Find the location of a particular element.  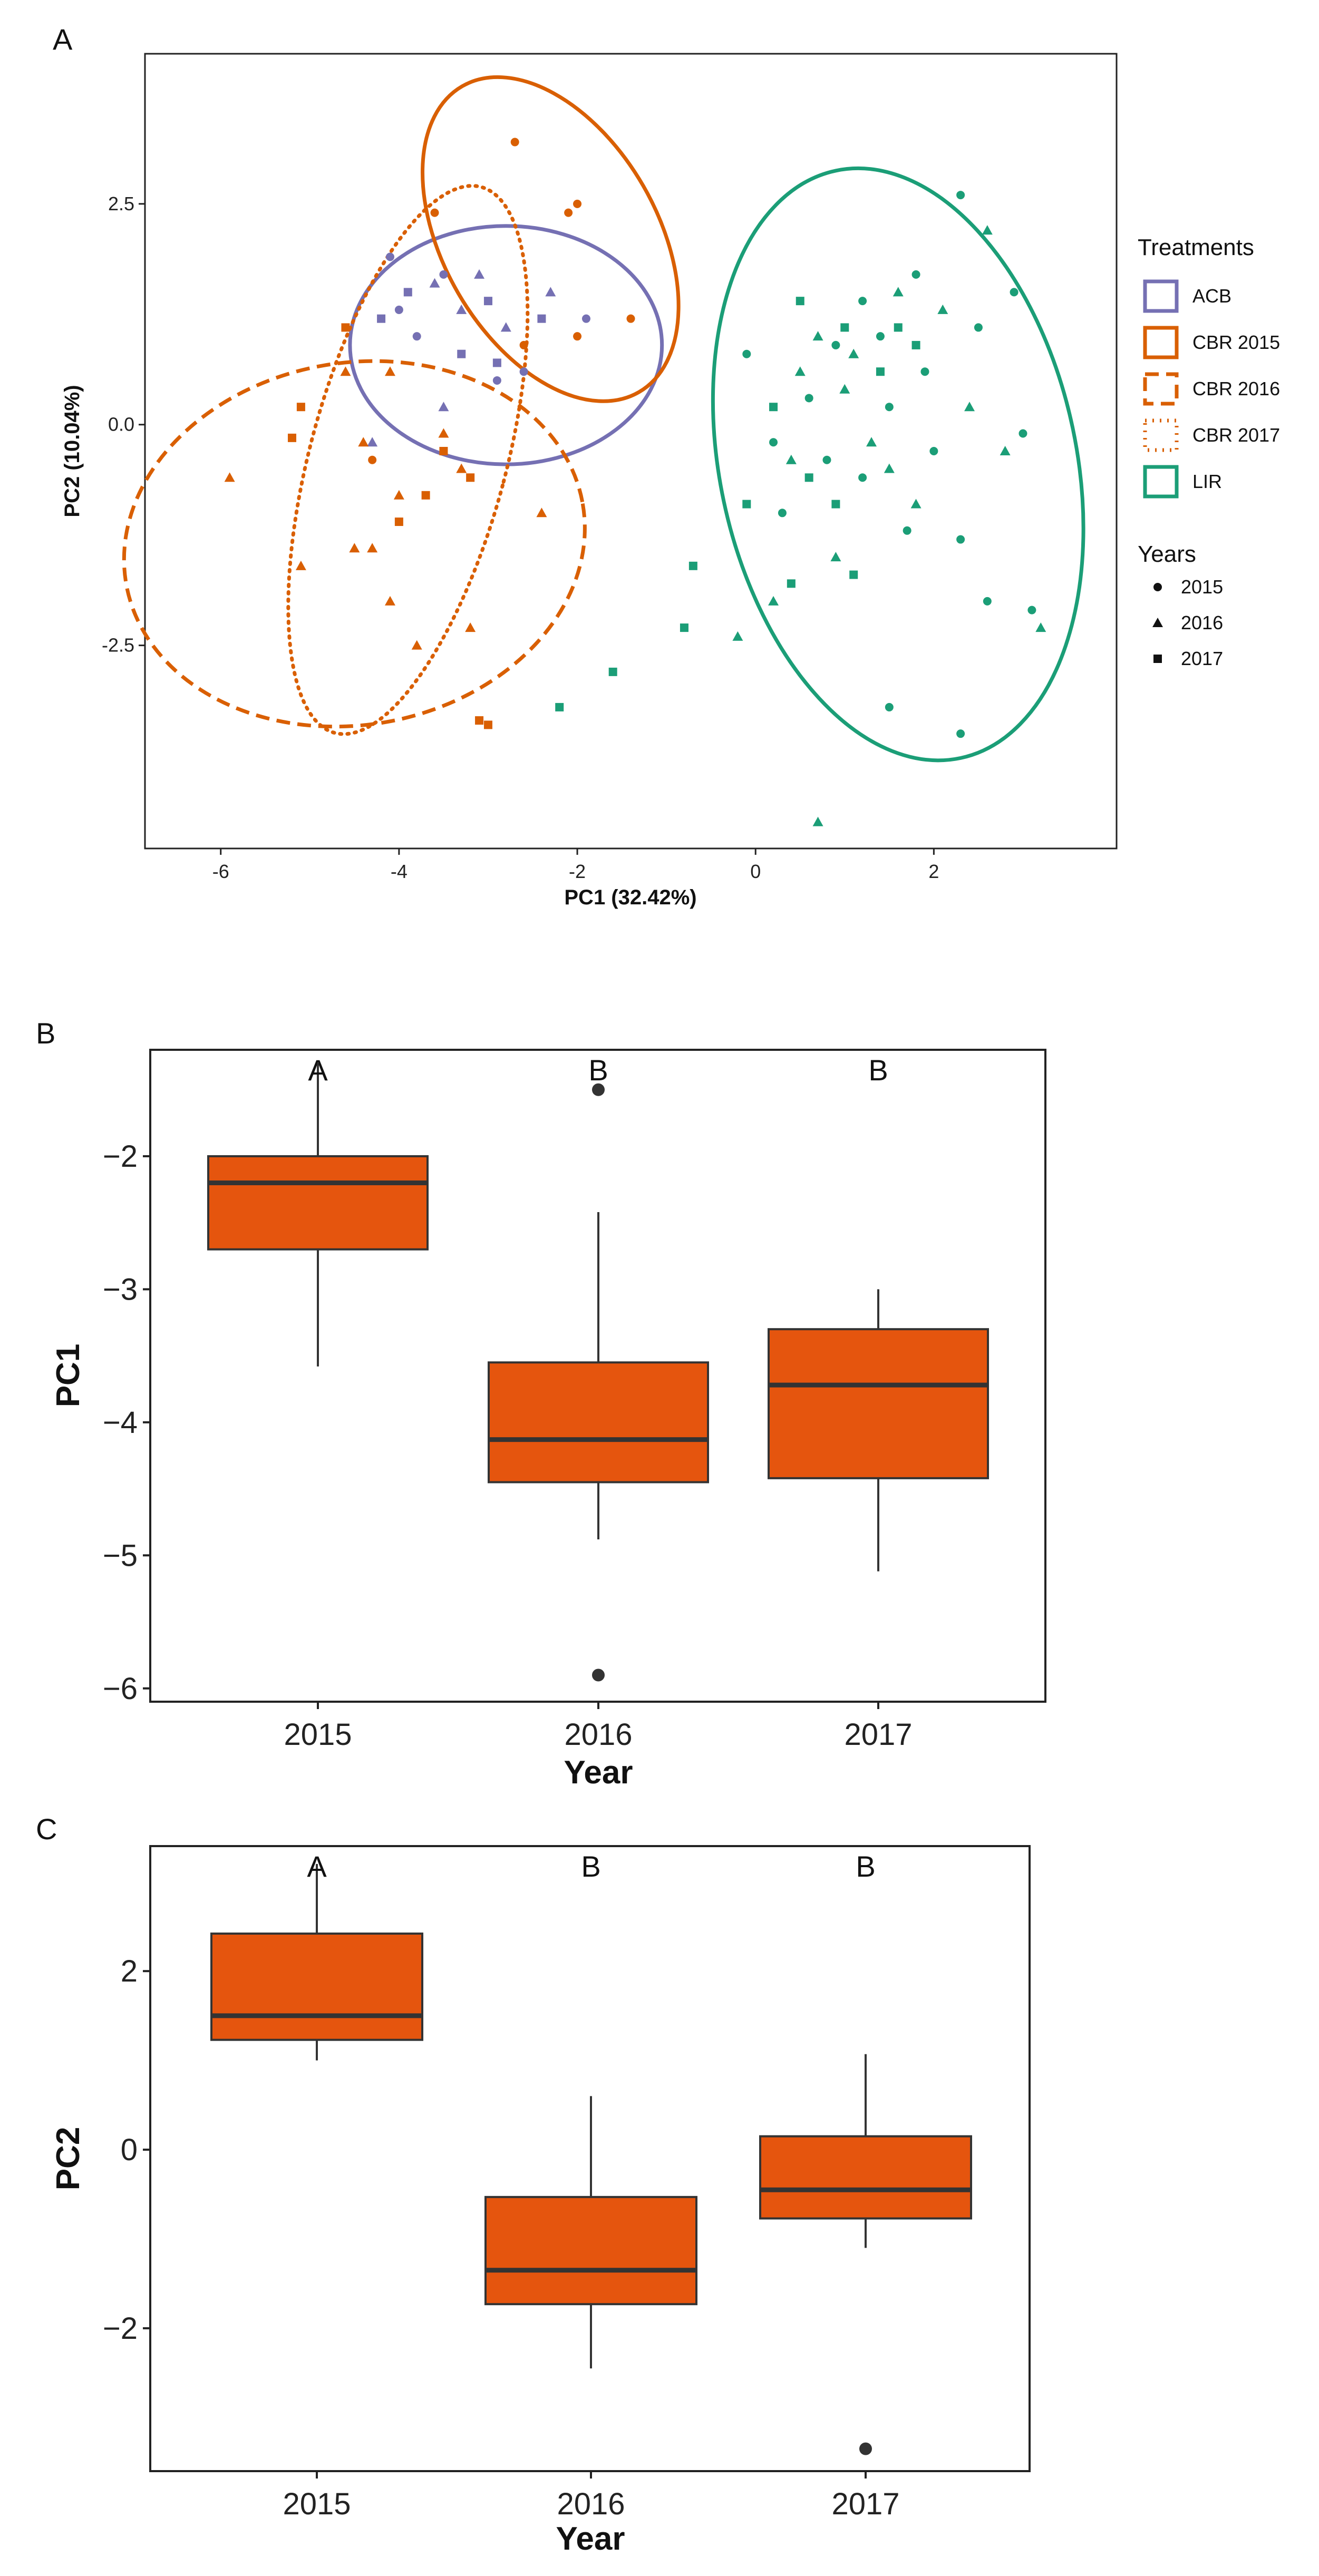

y-axis-ticks: 2.5 0.0 -2.5 is located at coordinates (124, 424).